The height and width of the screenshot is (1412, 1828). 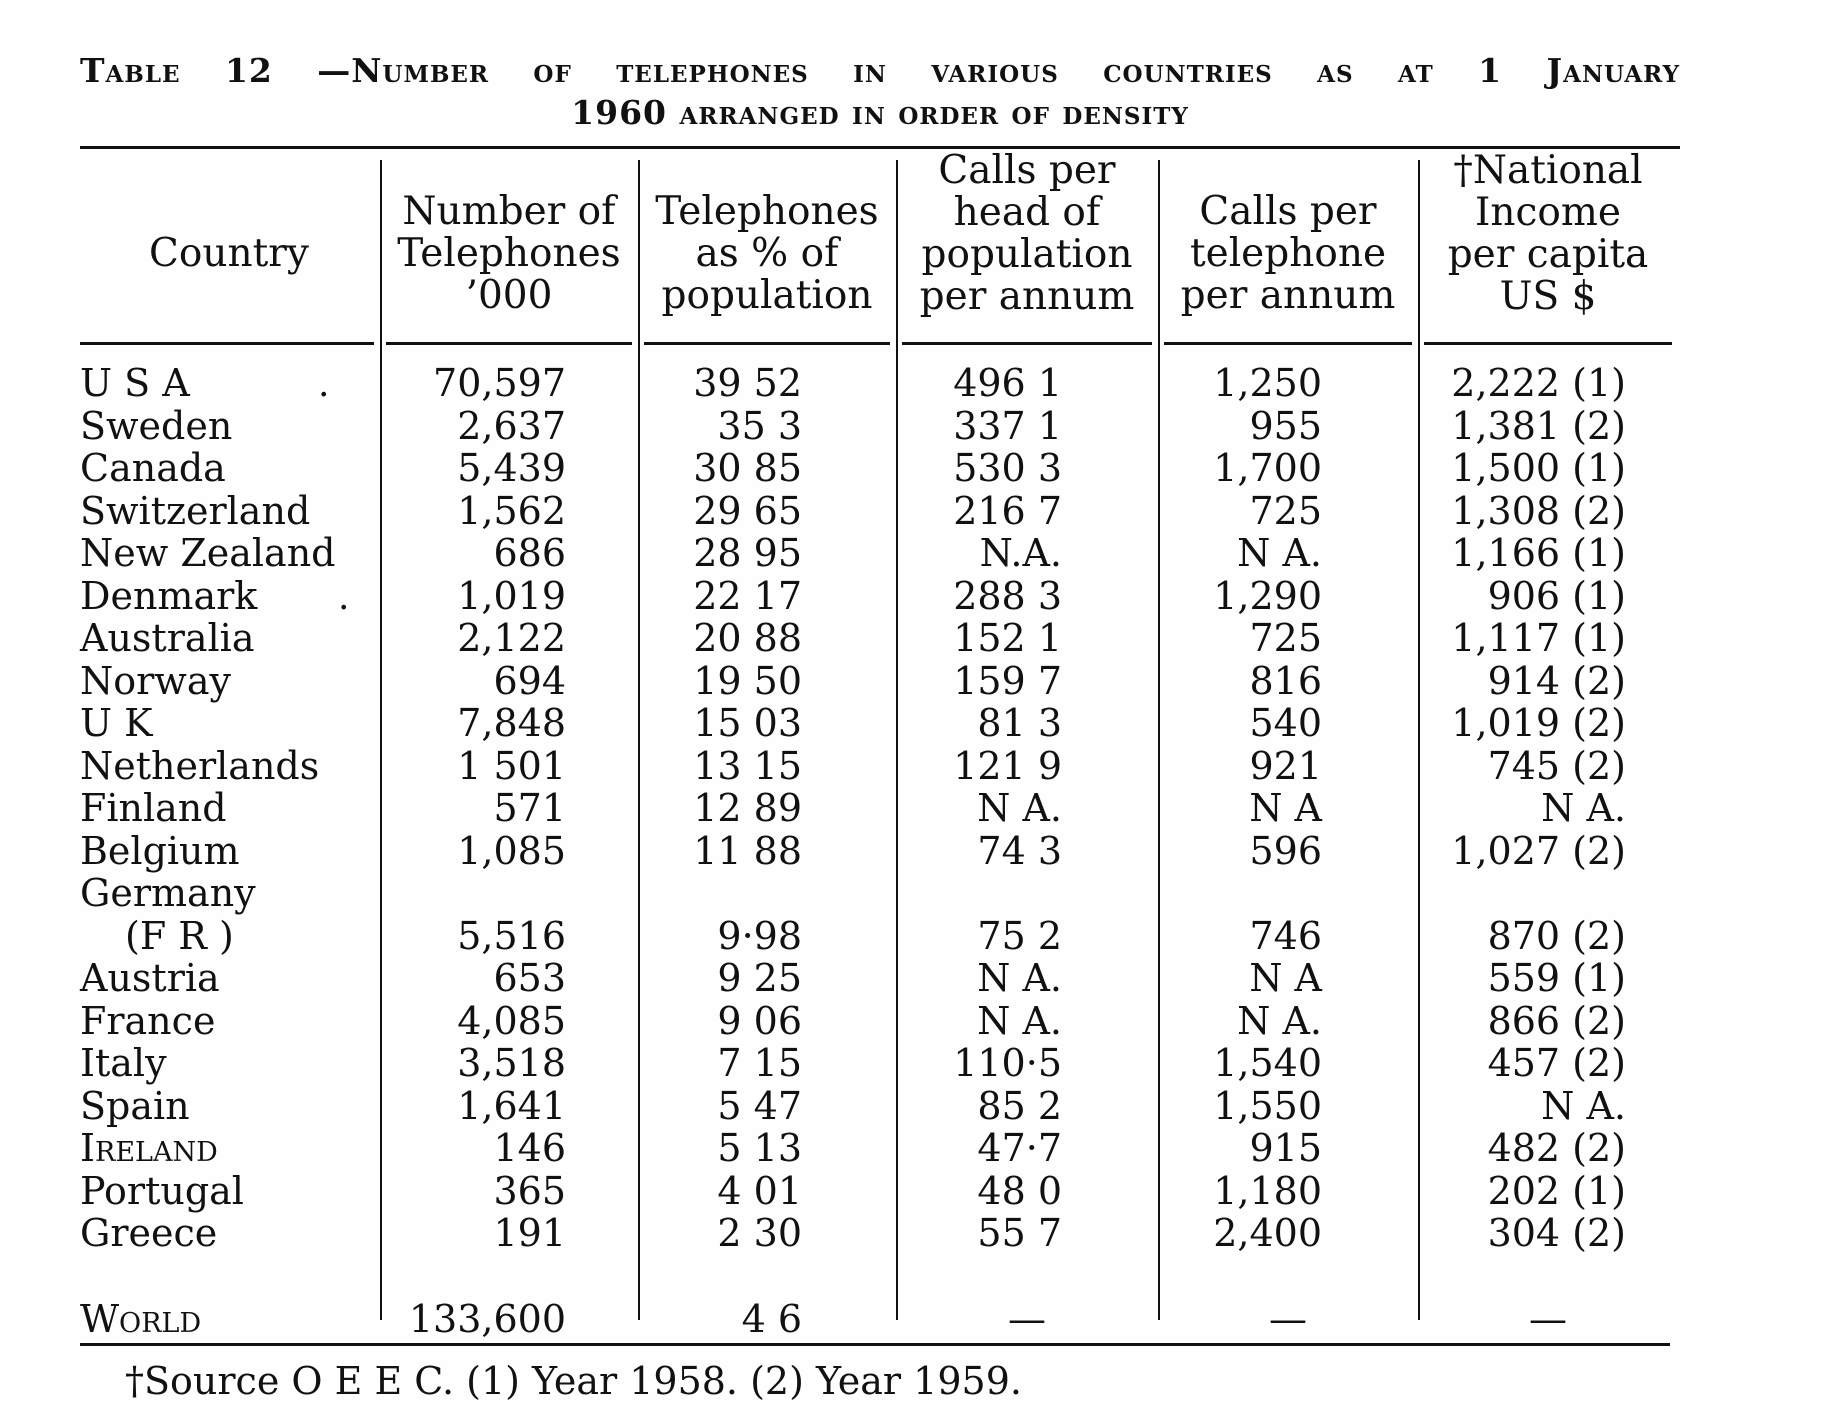 I want to click on column-header-line: Country, so click(x=229, y=253).